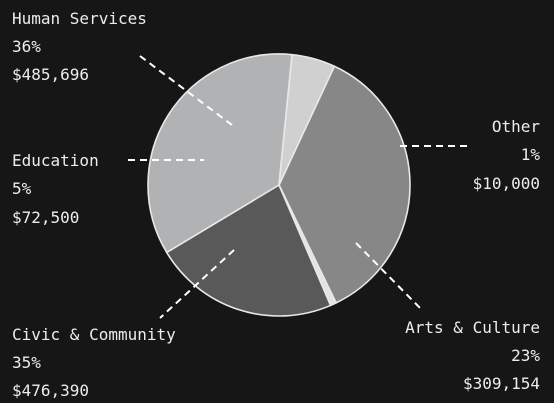 The width and height of the screenshot is (554, 403). Describe the element at coordinates (26, 362) in the screenshot. I see `label-civic-community-percent: 35%` at that location.